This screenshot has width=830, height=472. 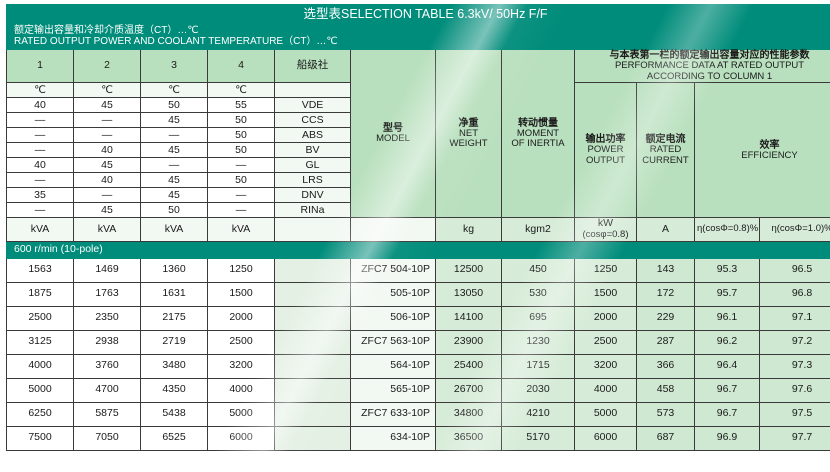 I want to click on efficiency-08-value: 96.9, so click(x=727, y=438).